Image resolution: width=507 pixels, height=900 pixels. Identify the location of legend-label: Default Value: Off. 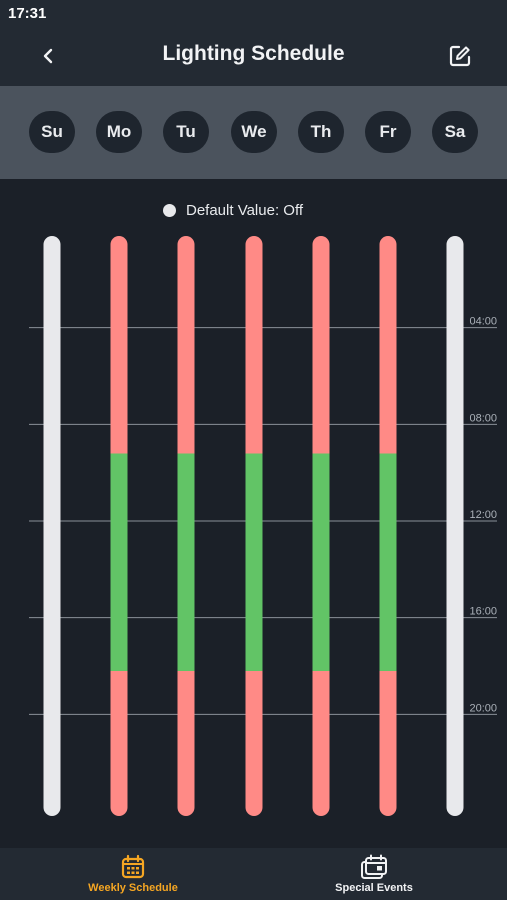
(245, 210).